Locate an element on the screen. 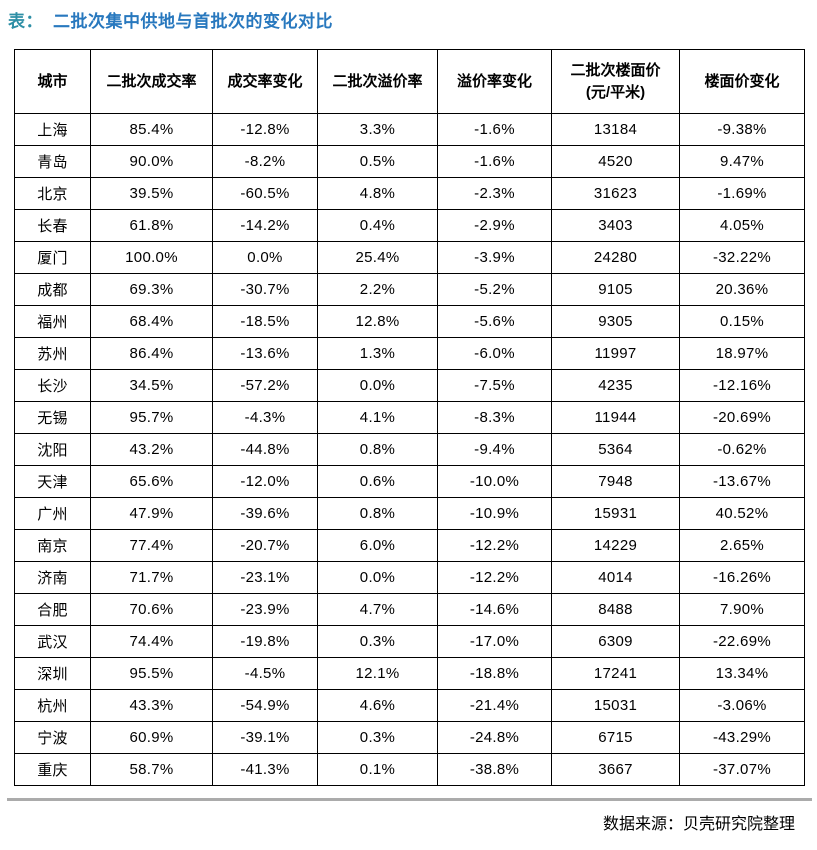  value-cell: 3667 is located at coordinates (615, 769).